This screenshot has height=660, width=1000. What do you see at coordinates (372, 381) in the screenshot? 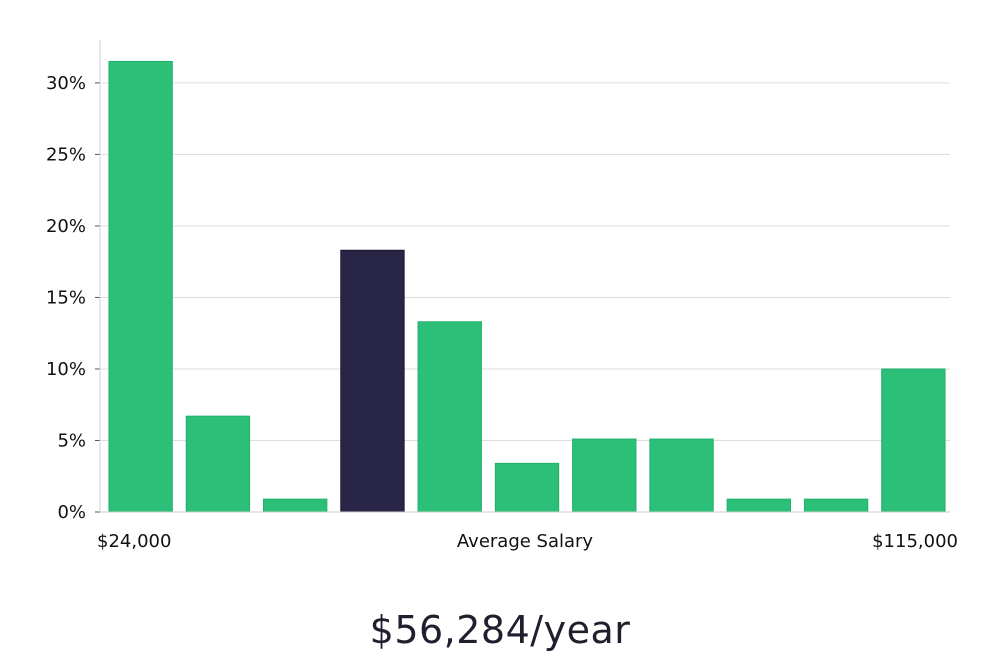
I see `bar-highlighted` at bounding box center [372, 381].